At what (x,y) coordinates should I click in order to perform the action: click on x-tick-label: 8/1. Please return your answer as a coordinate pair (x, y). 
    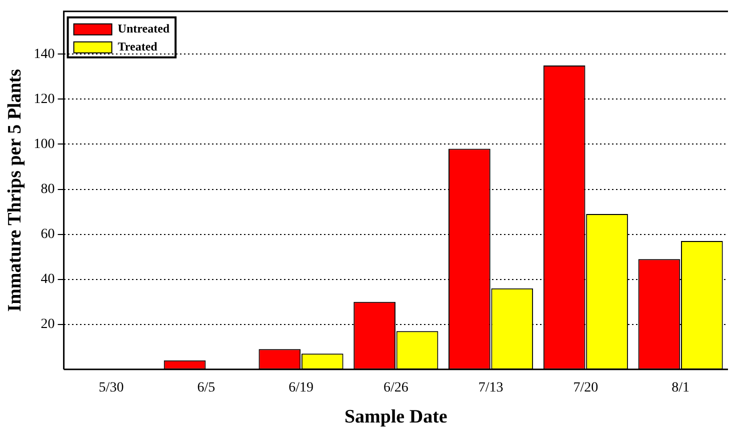
    Looking at the image, I should click on (681, 388).